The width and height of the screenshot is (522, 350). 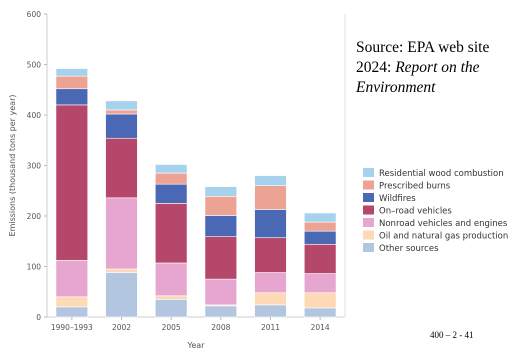 I want to click on report-title: Report on the Environment, so click(x=418, y=77).